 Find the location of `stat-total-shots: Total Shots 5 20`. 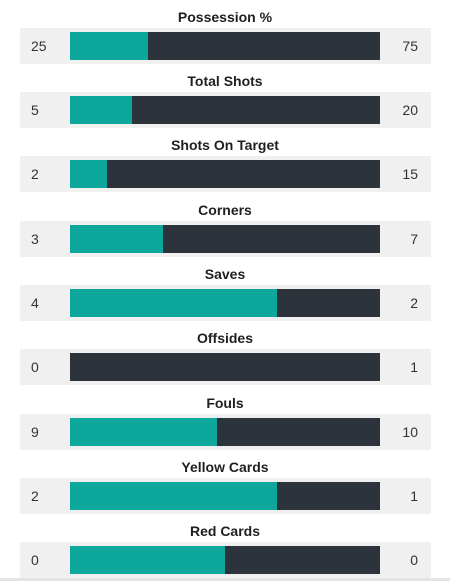

stat-total-shots: Total Shots 5 20 is located at coordinates (225, 102).